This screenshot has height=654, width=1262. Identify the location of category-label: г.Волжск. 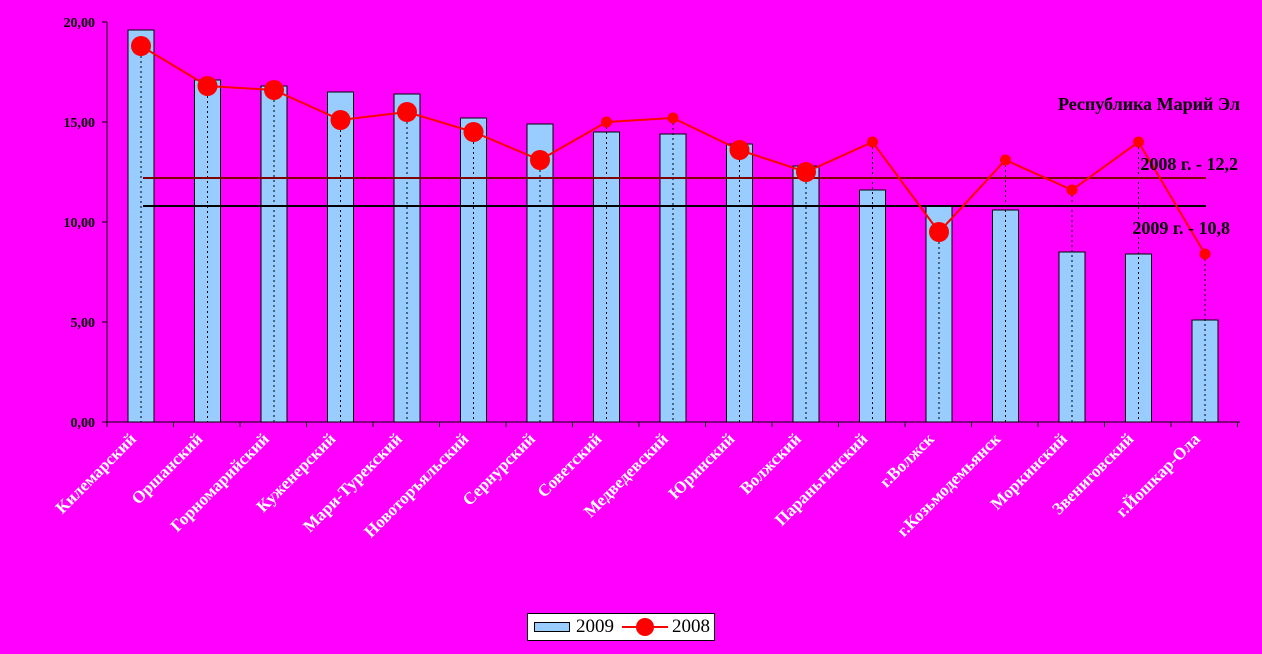
(907, 460).